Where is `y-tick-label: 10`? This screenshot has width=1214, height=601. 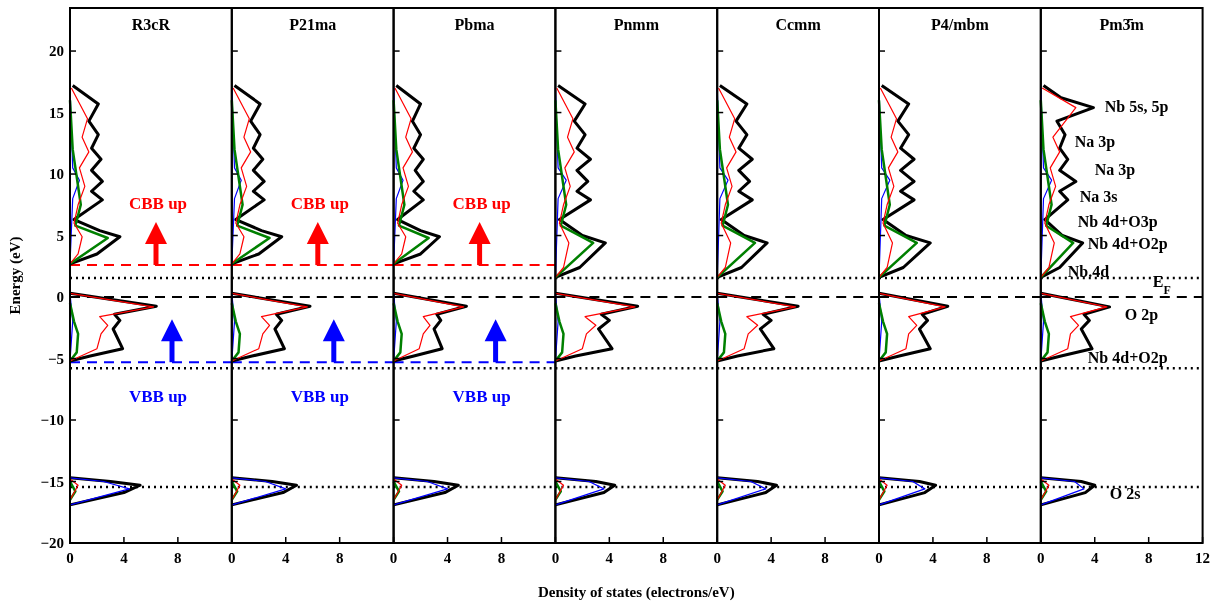 y-tick-label: 10 is located at coordinates (56, 174).